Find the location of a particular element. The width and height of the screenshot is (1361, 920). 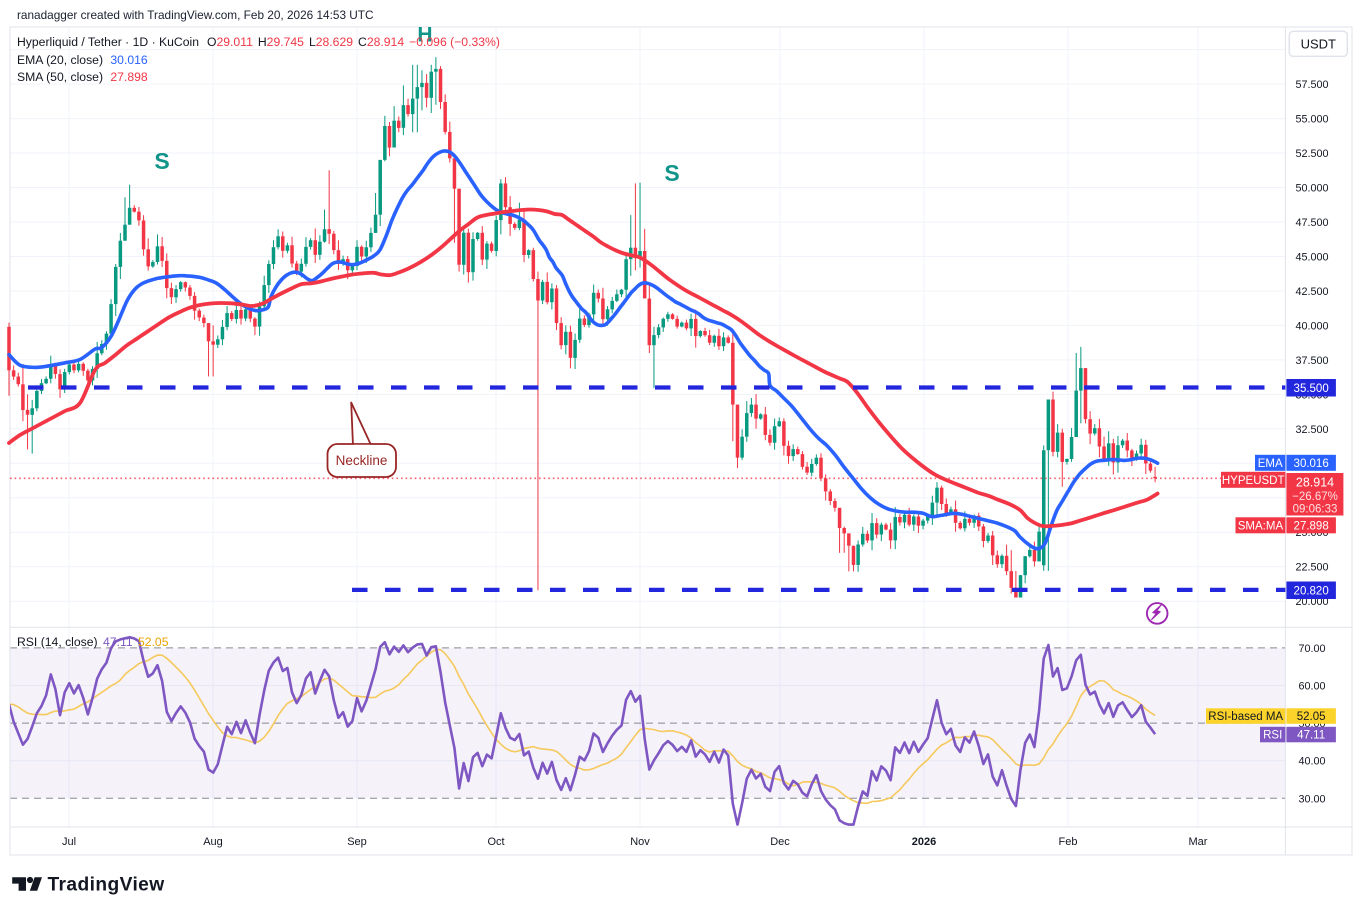

svg-text: 22.500 is located at coordinates (1311, 568).